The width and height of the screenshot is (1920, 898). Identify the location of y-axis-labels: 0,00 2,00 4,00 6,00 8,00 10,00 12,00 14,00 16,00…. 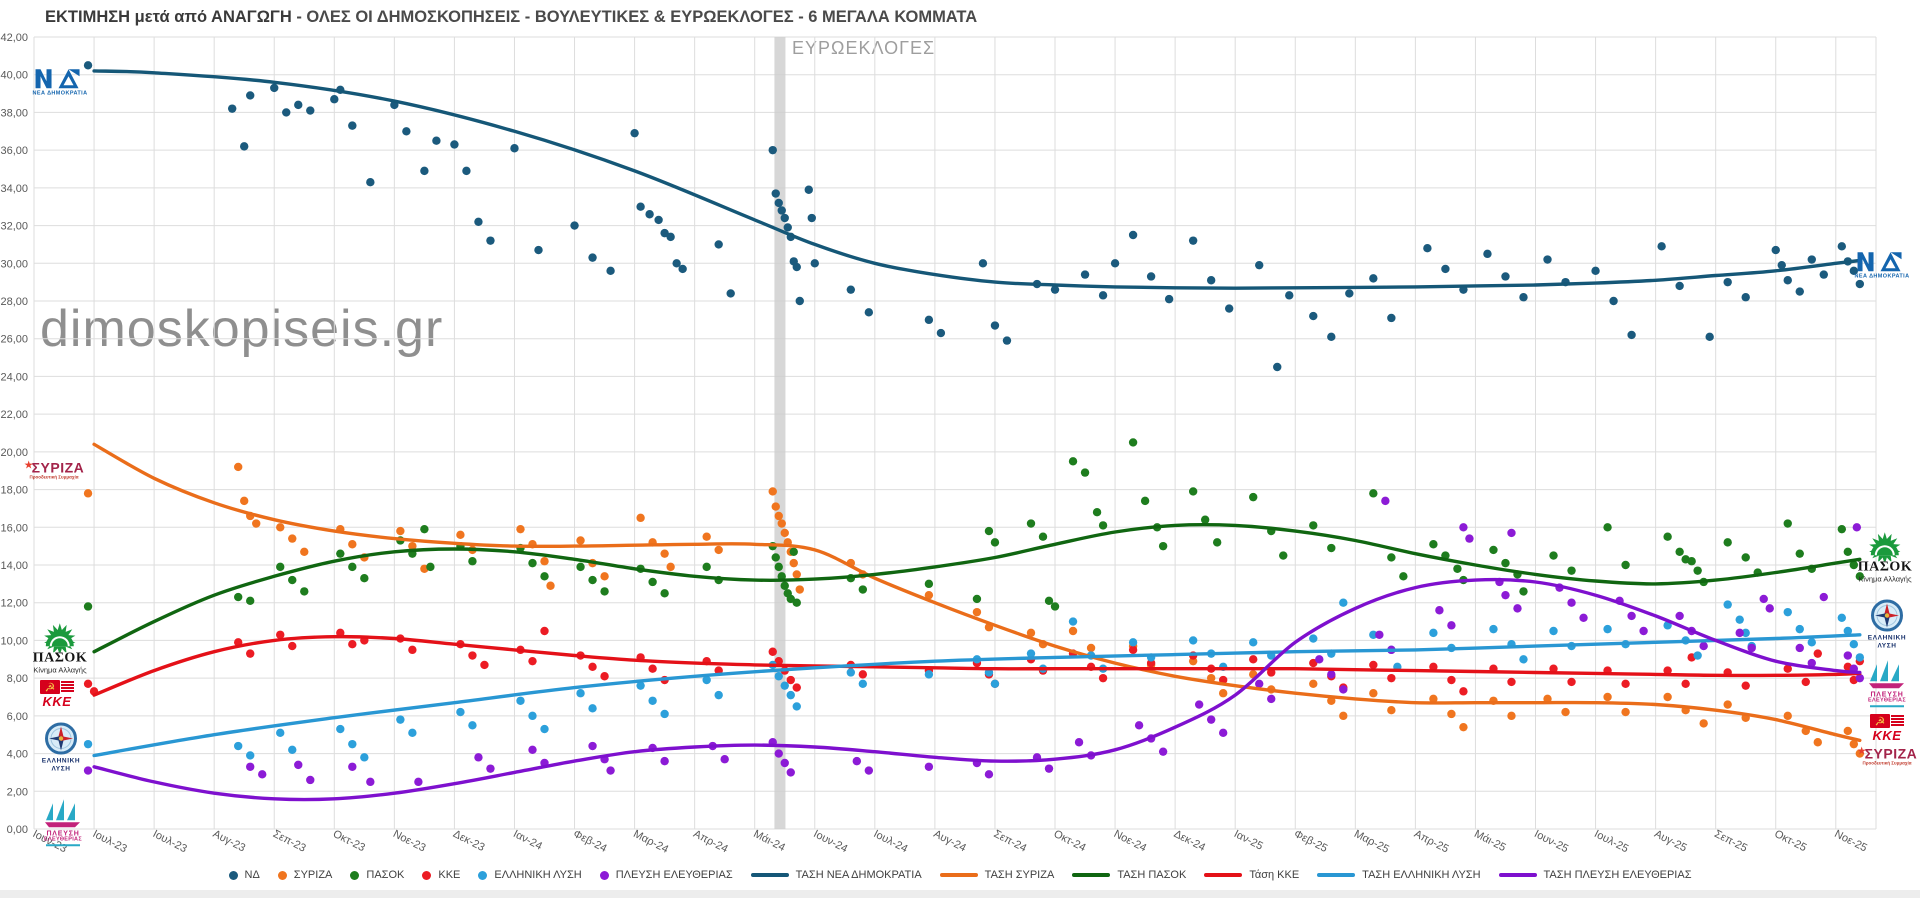
(14, 434).